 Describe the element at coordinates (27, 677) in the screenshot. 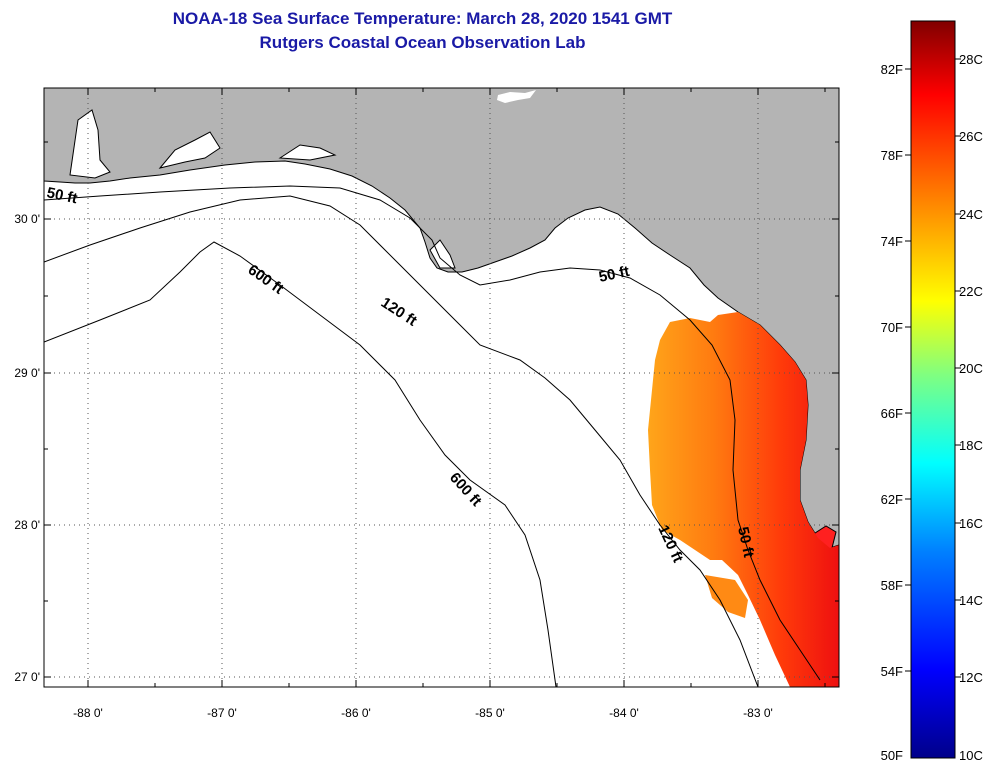

I see `latitude-label: 27 0'` at that location.